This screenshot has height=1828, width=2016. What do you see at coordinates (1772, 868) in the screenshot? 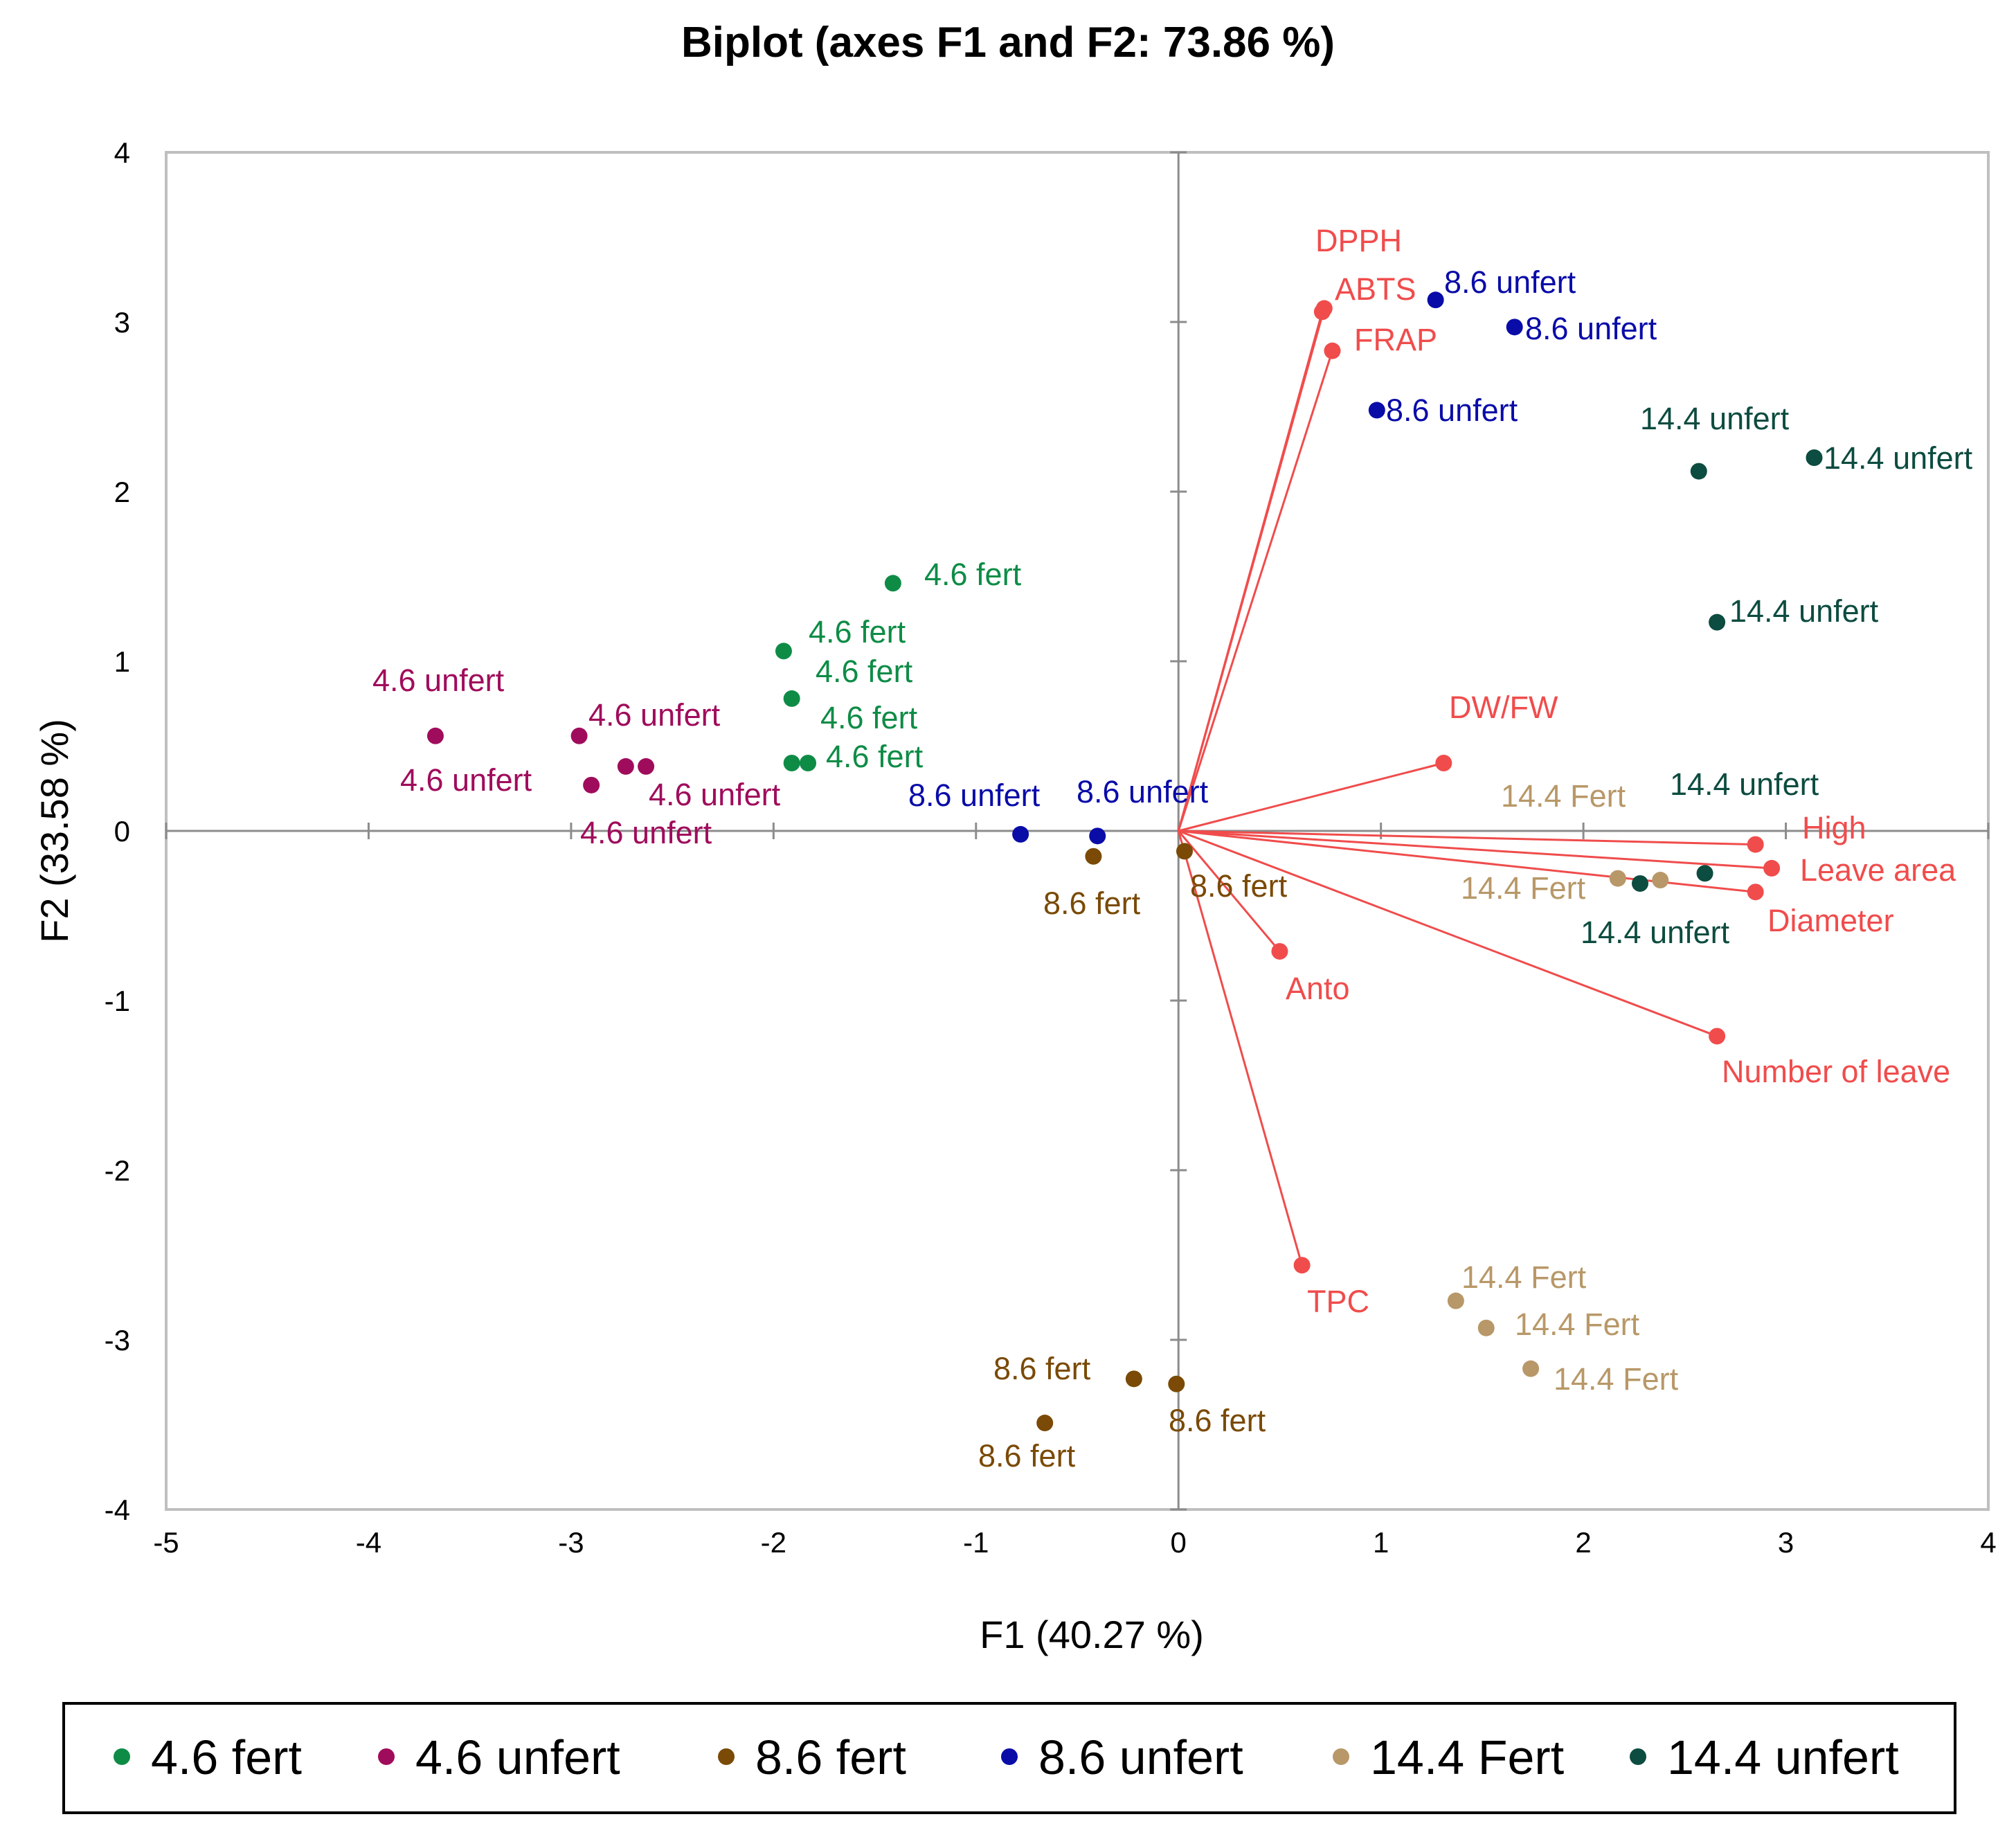
I see `vector-tip-leave-area` at bounding box center [1772, 868].